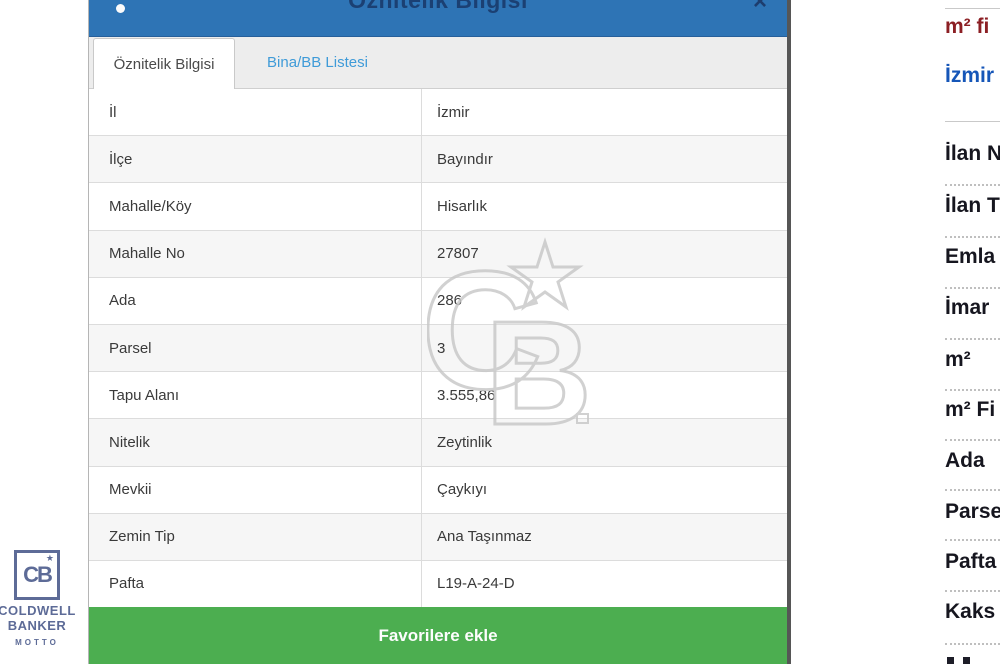 Image resolution: width=1000 pixels, height=664 pixels. I want to click on table-row-pafta: Pafta L19-A-24-D, so click(438, 584).